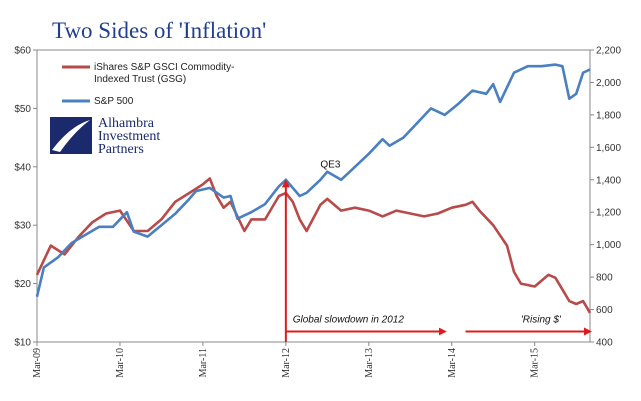 Image resolution: width=641 pixels, height=401 pixels. I want to click on annotation-global-slowdown: Global slowdown in 2012, so click(349, 320).